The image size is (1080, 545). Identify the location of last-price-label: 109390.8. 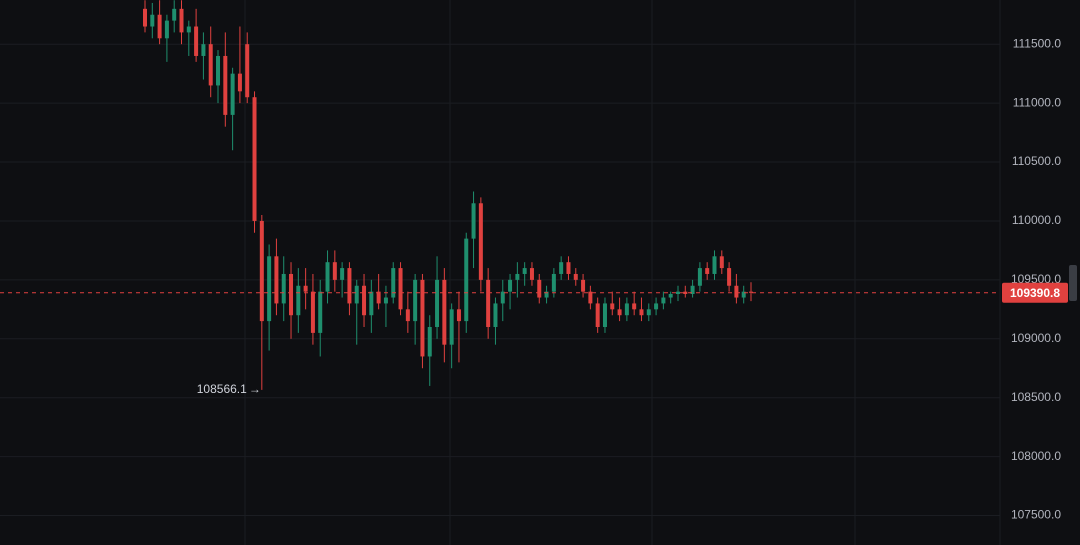
(1035, 293).